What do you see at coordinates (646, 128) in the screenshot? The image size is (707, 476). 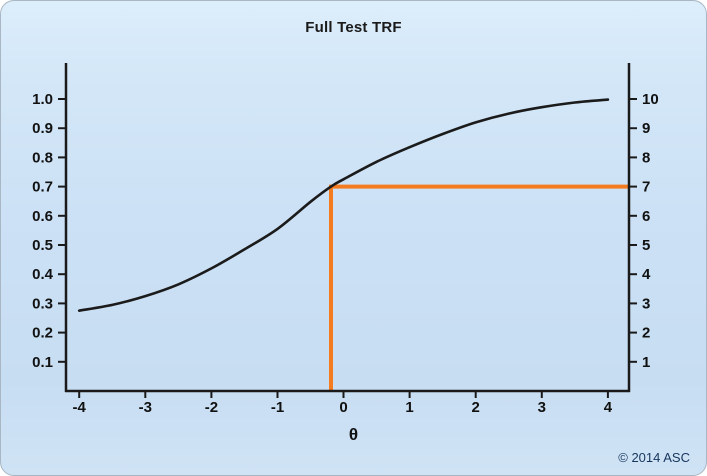 I see `right-y-tick-label: 9` at bounding box center [646, 128].